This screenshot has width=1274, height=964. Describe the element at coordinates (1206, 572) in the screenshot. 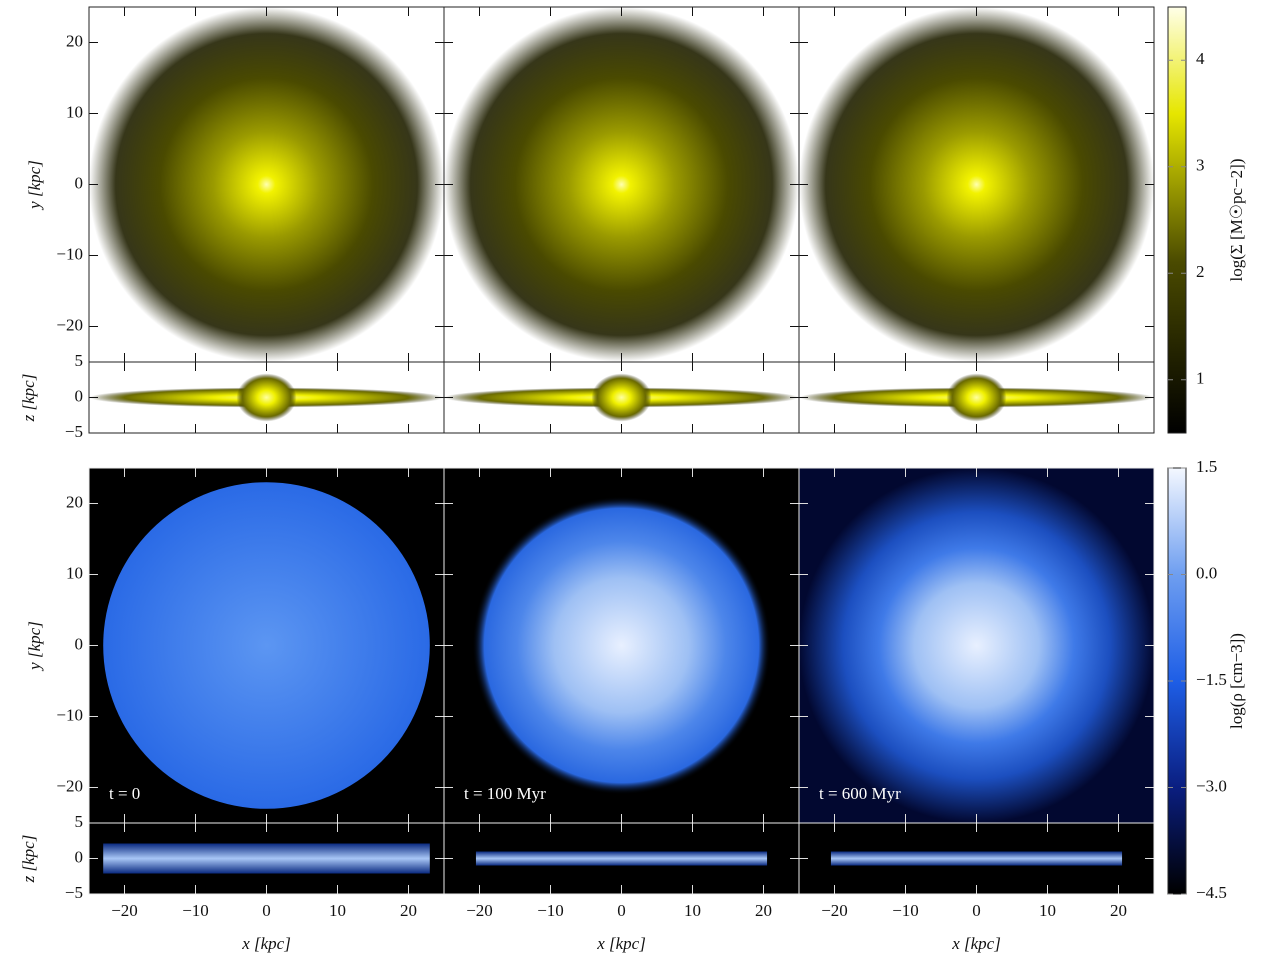

I see `colorbar-tick-label: 0.0` at that location.